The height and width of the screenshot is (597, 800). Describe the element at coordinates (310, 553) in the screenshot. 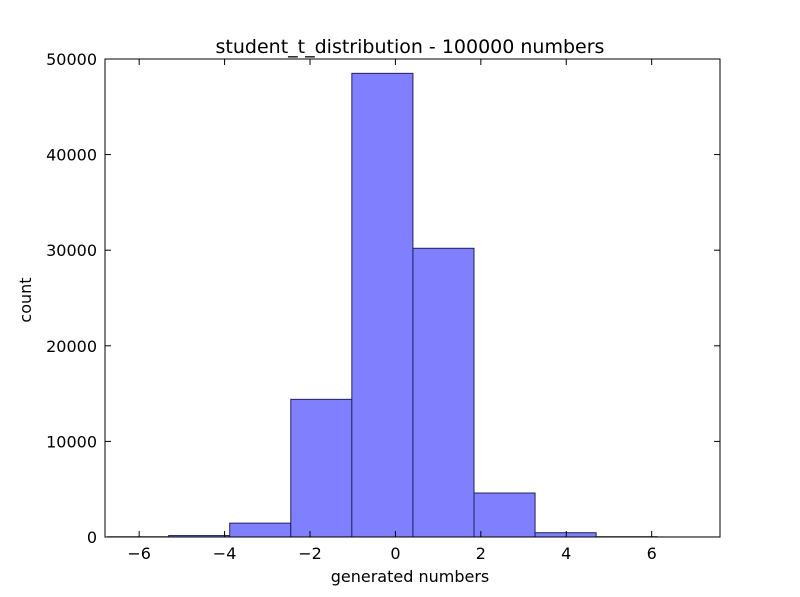

I see `x-tick-label: −2` at that location.